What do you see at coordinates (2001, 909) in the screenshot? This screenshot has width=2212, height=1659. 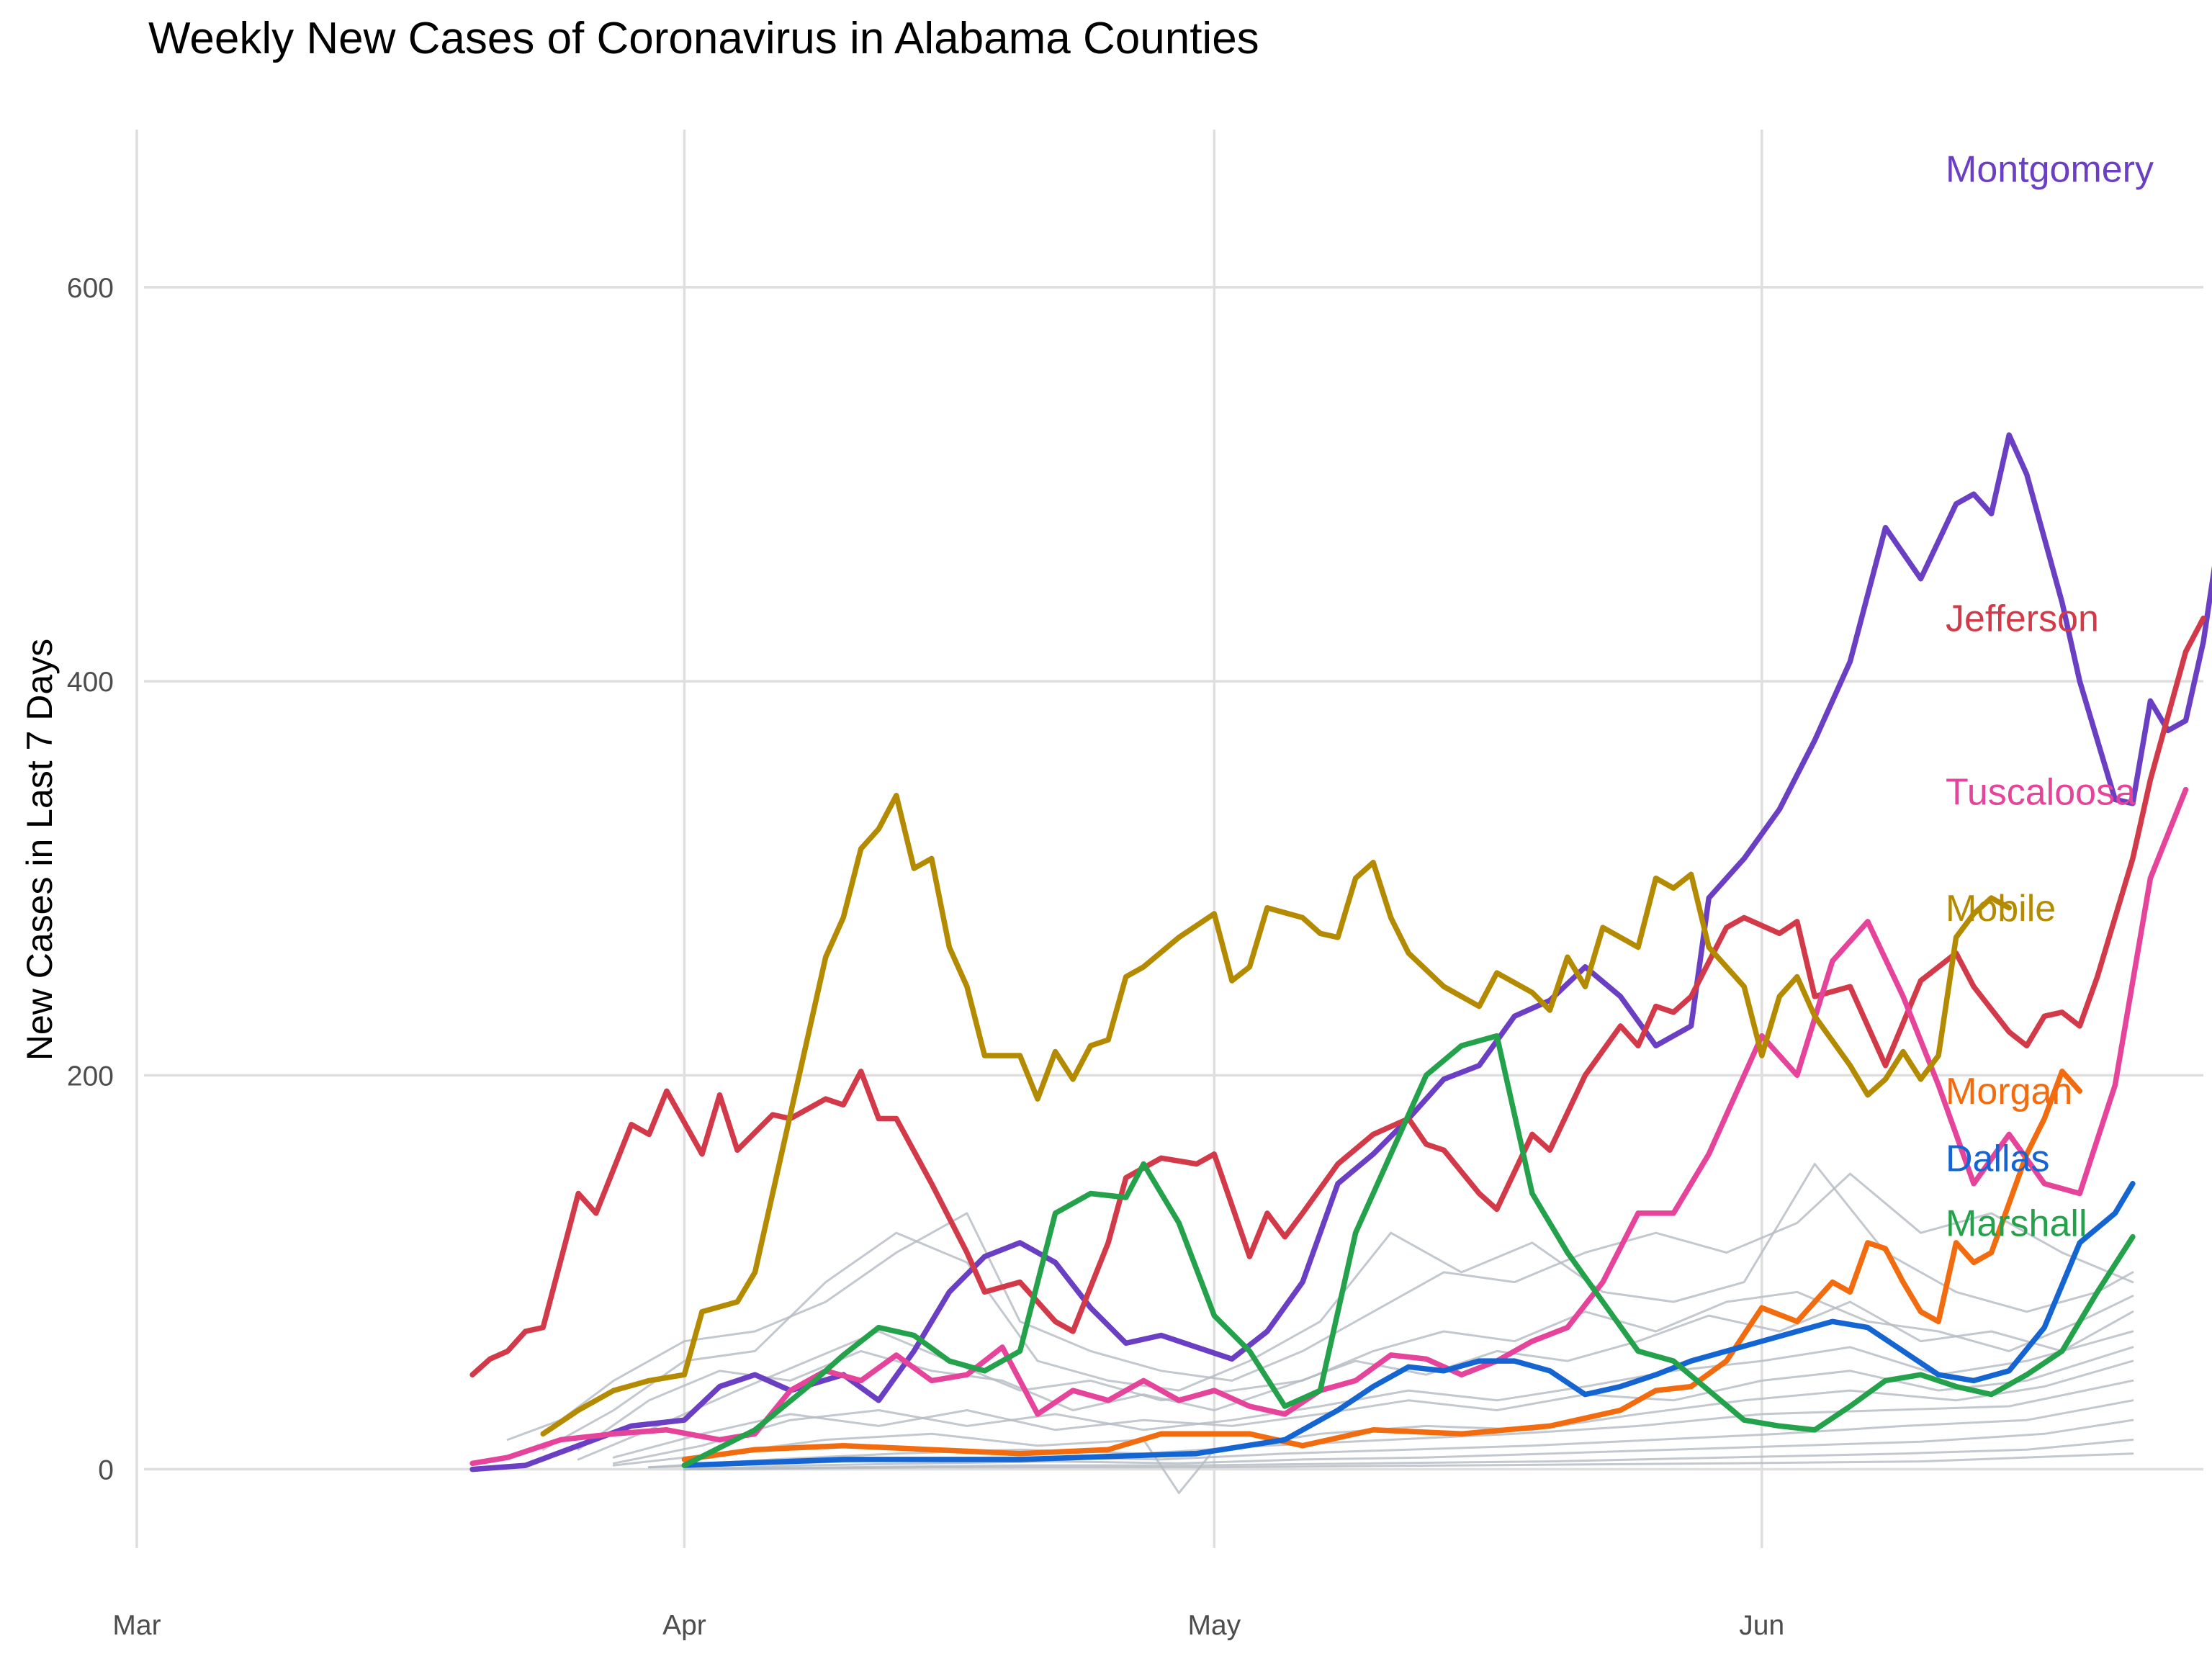 I see `series-label-mobile: Mobile` at bounding box center [2001, 909].